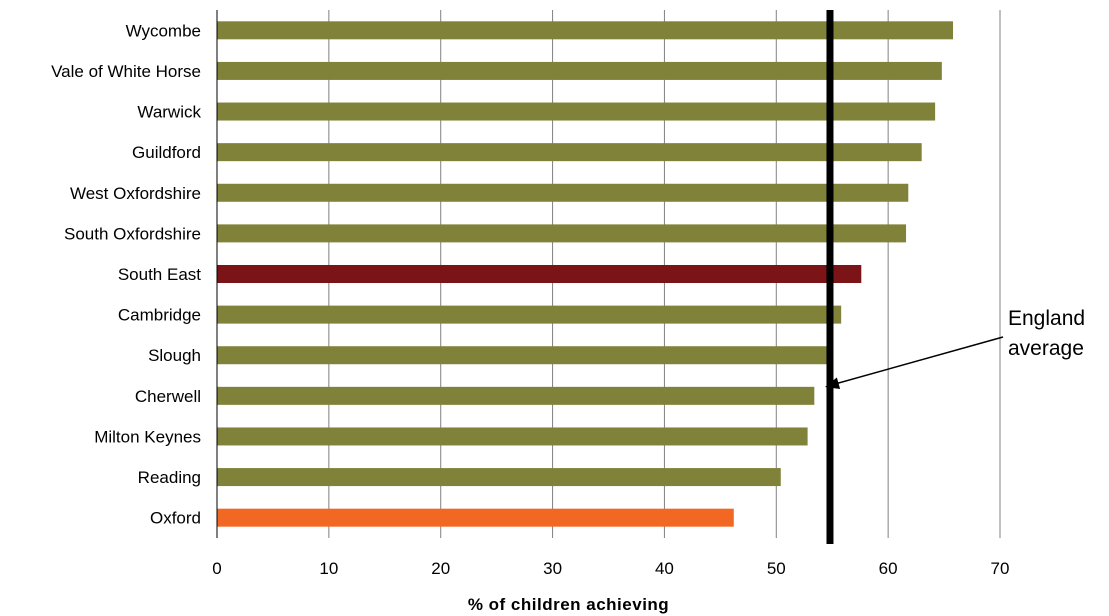  Describe the element at coordinates (475, 517) in the screenshot. I see `bar-oxford` at that location.